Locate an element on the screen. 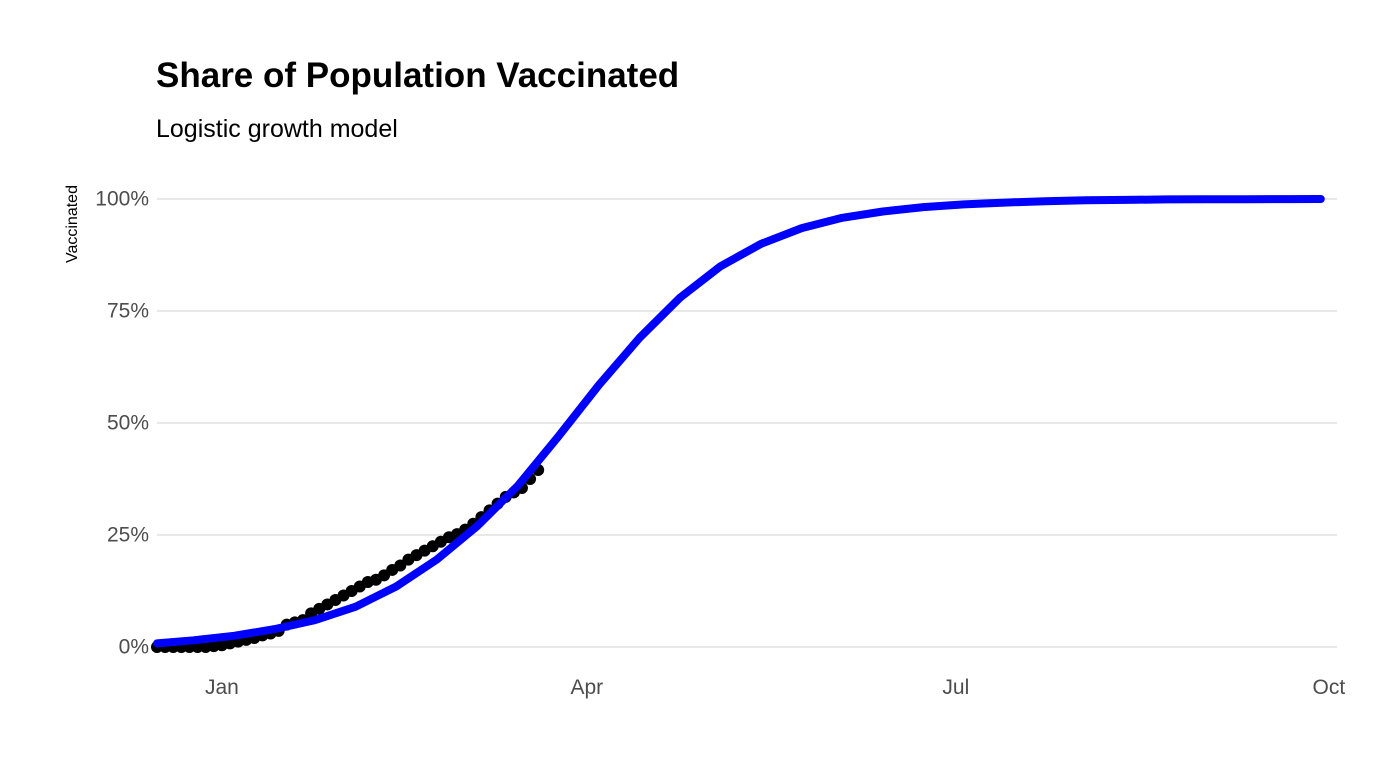 The width and height of the screenshot is (1400, 762). chart-subtitle: Logistic growth model is located at coordinates (277, 129).